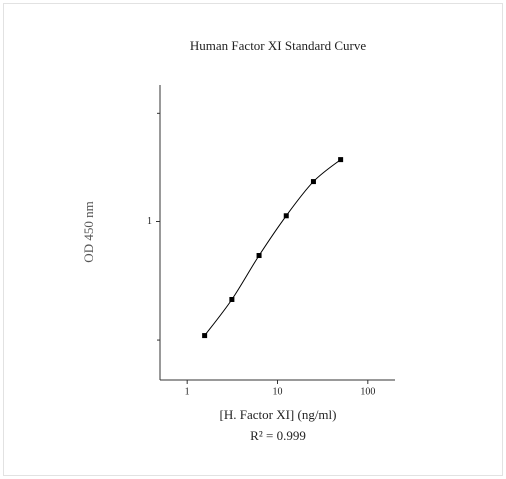 The width and height of the screenshot is (506, 479). I want to click on y-axis-label: OD 450 nm, so click(88, 231).